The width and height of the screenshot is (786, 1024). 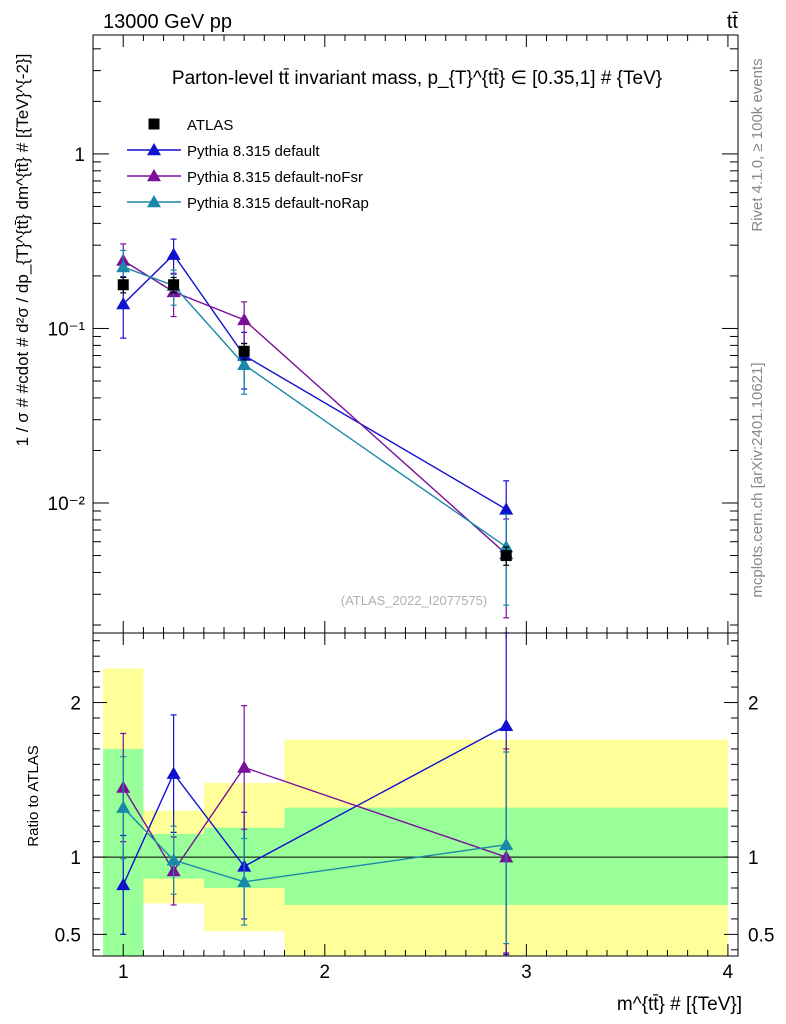 What do you see at coordinates (526, 972) in the screenshot?
I see `ratio-x-tick-label: 3` at bounding box center [526, 972].